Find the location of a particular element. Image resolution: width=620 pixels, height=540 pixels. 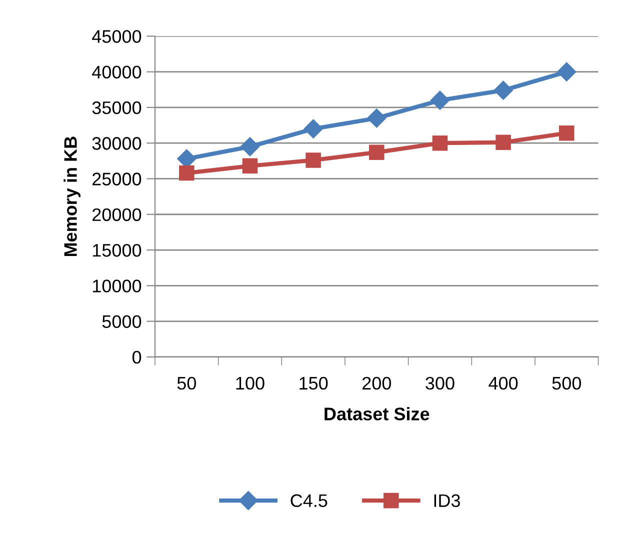

y-tick-label: 10000 is located at coordinates (117, 286).